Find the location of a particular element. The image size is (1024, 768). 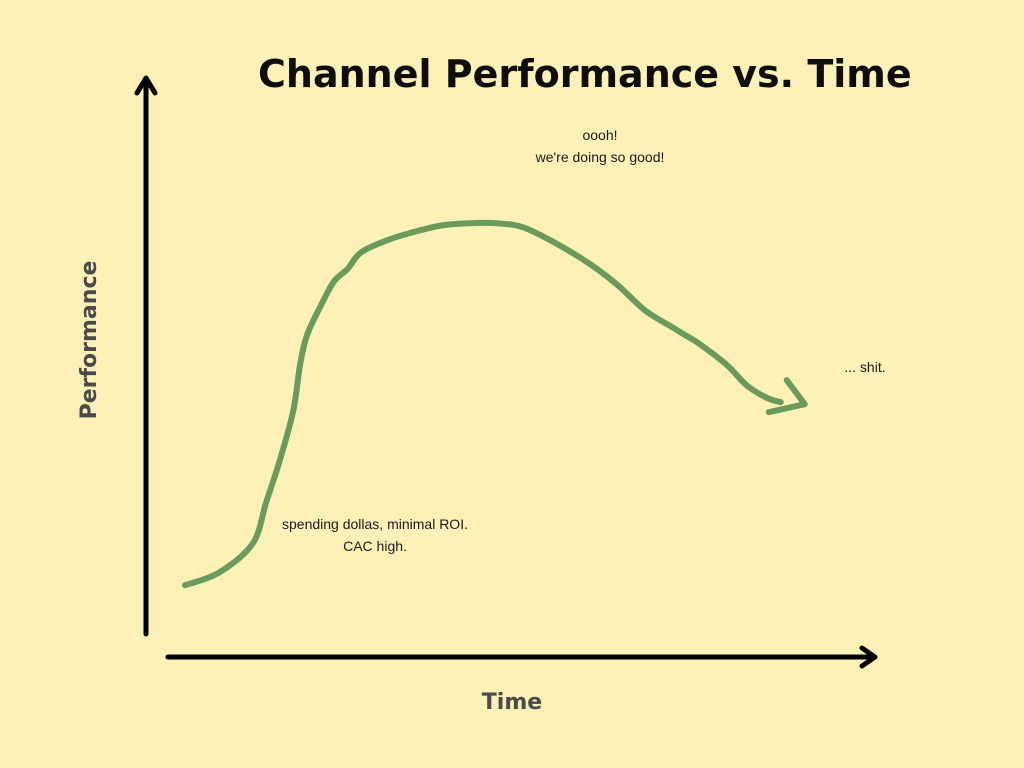

annotation-doing-good: oooh! we're doing so good! is located at coordinates (600, 146).